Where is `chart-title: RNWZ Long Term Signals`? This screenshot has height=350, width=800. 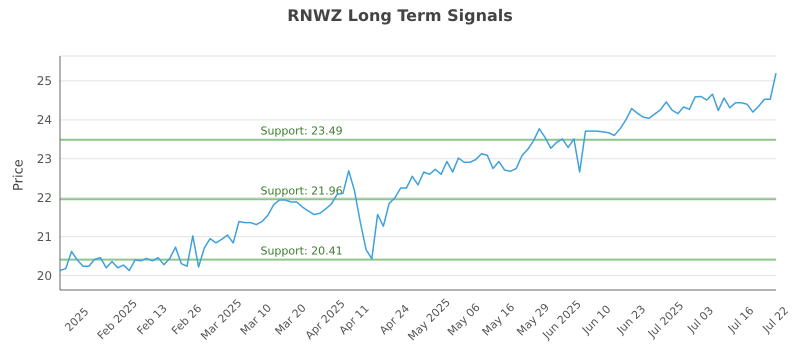
chart-title: RNWZ Long Term Signals is located at coordinates (400, 16).